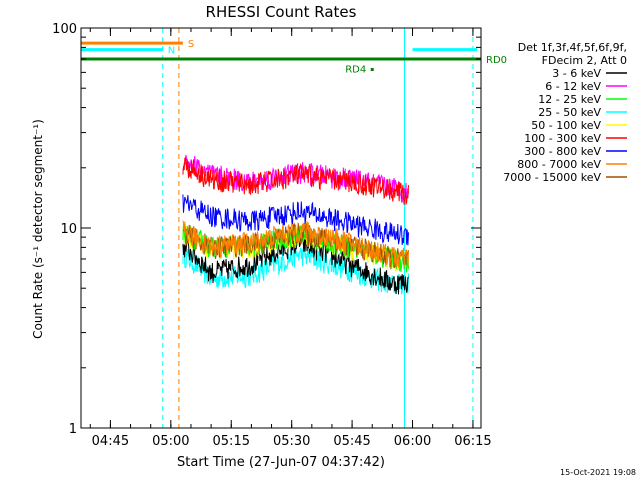  I want to click on x-tick-label-6: 06:15, so click(472, 441).